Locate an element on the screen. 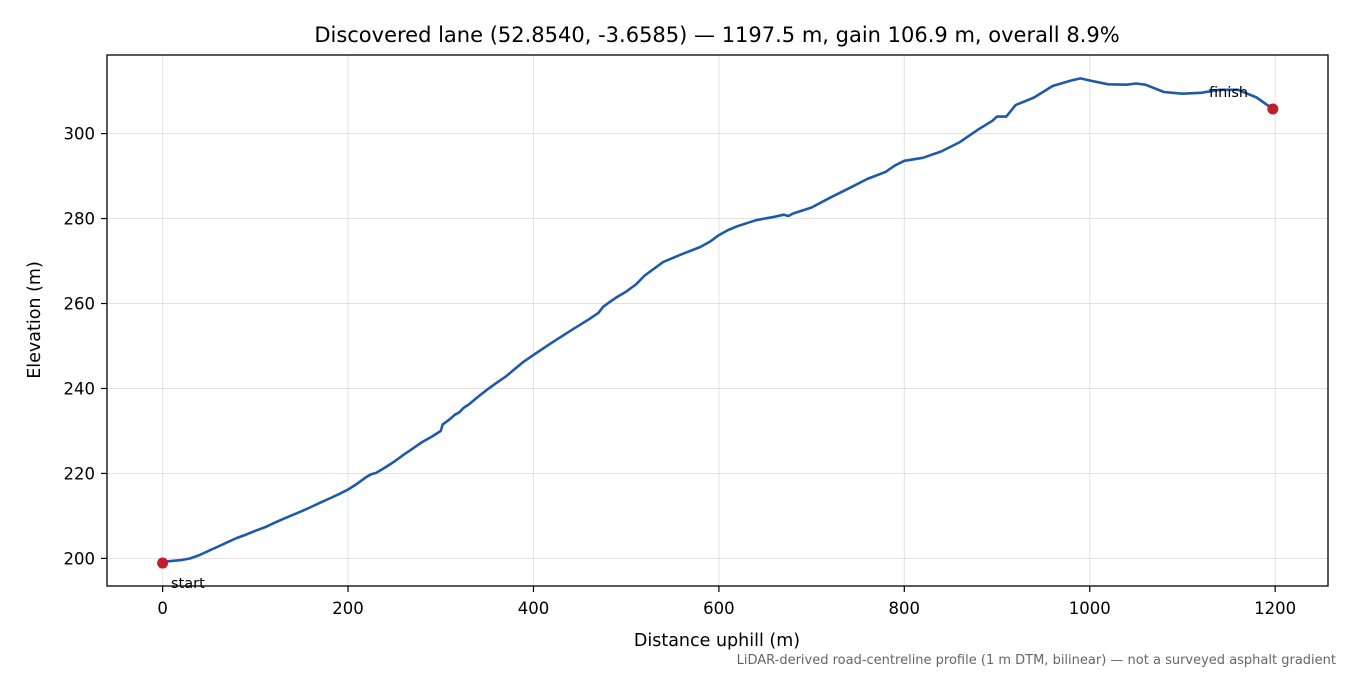 The width and height of the screenshot is (1350, 675). y-tick-label: 300 is located at coordinates (80, 134).